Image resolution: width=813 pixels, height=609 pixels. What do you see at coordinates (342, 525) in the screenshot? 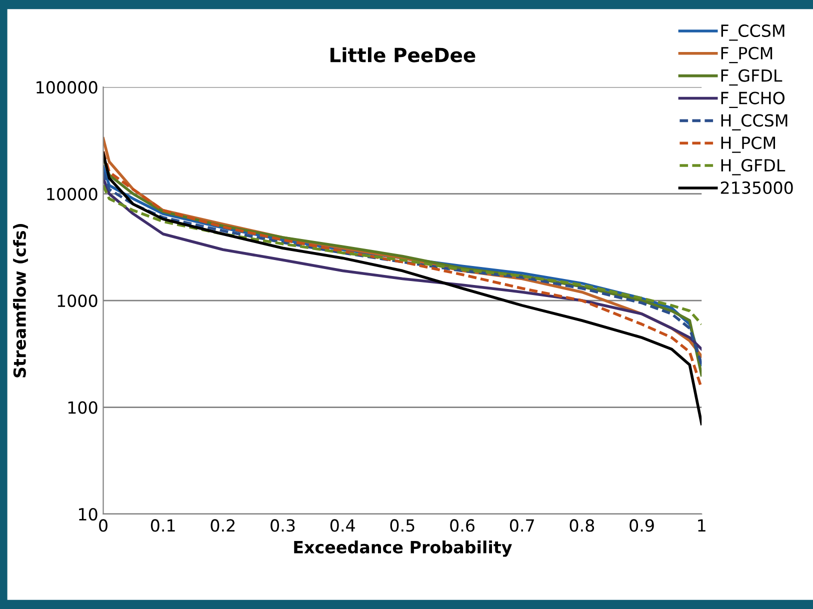
I see `x-tick-label: 0.4` at bounding box center [342, 525].